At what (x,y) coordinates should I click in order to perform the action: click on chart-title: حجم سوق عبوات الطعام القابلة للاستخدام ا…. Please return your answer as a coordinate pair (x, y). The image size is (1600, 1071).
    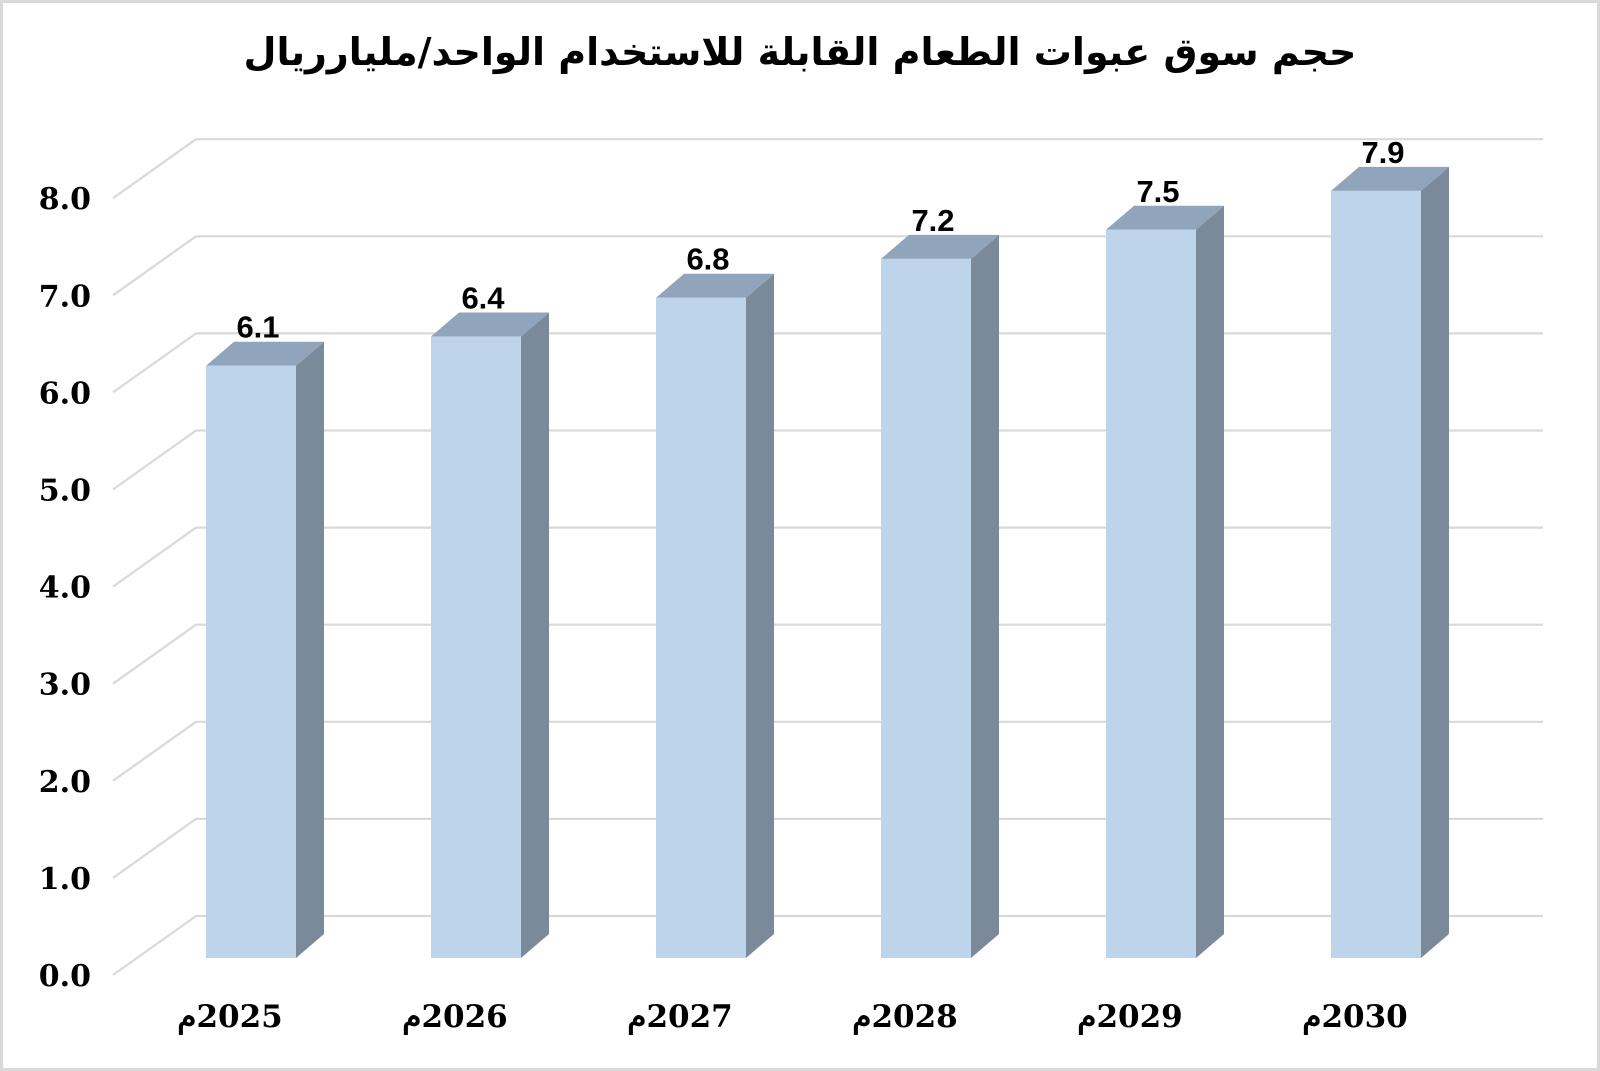
    Looking at the image, I should click on (800, 52).